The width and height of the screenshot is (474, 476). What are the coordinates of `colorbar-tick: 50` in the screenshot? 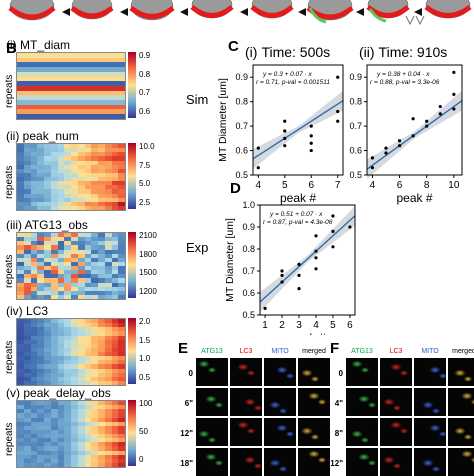 It's located at (143, 431).